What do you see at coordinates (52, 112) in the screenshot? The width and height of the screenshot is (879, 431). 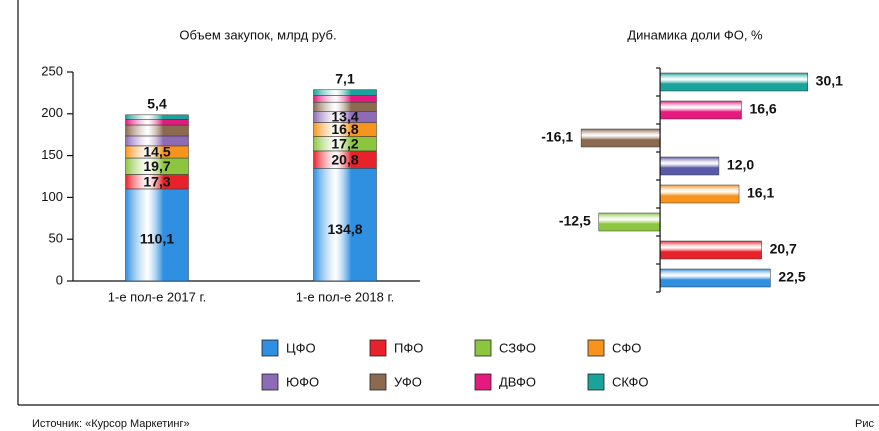 I see `y-tick-label: 200` at bounding box center [52, 112].